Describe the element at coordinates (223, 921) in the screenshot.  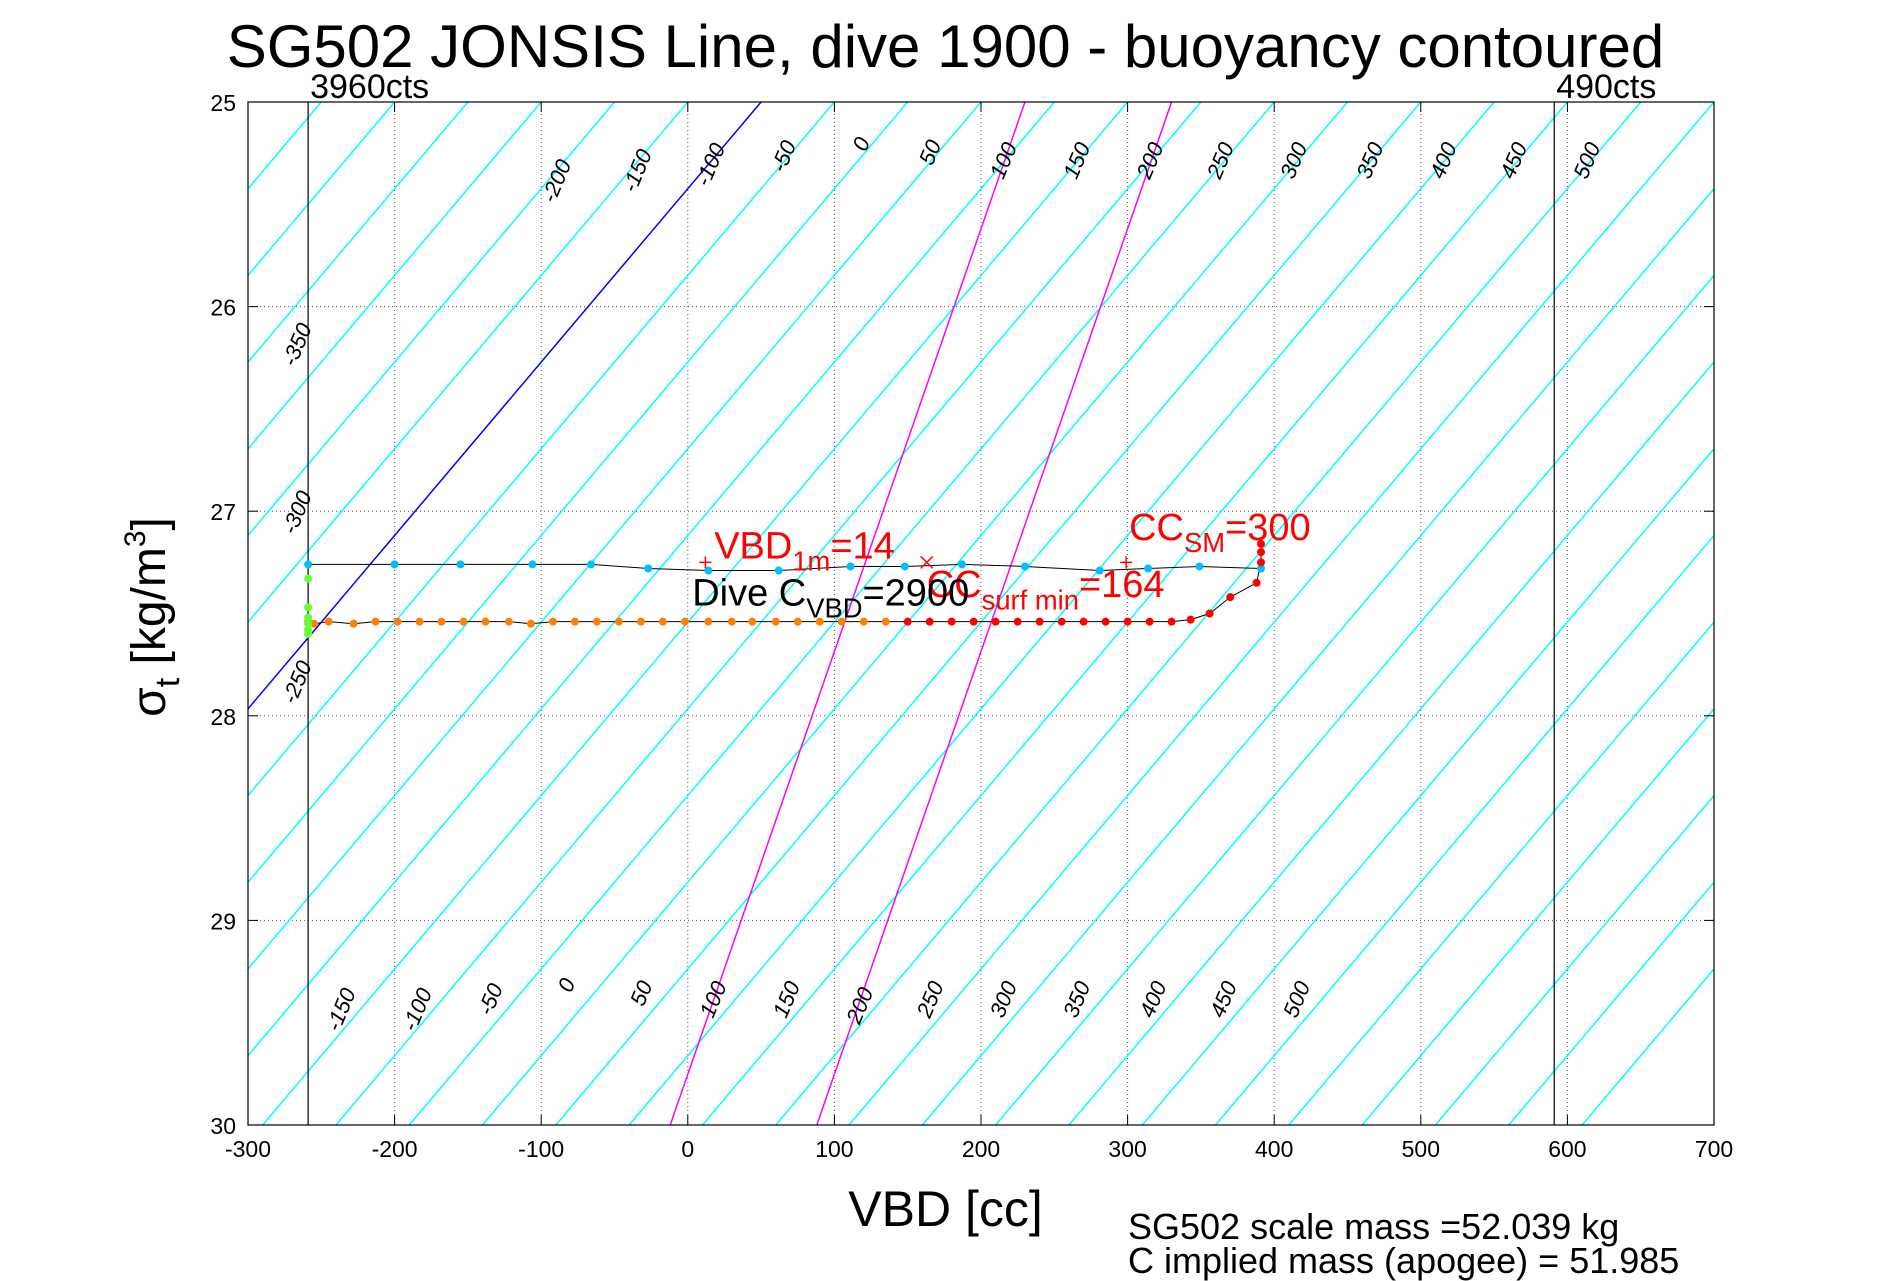
I see `y-tick-label: 29` at that location.